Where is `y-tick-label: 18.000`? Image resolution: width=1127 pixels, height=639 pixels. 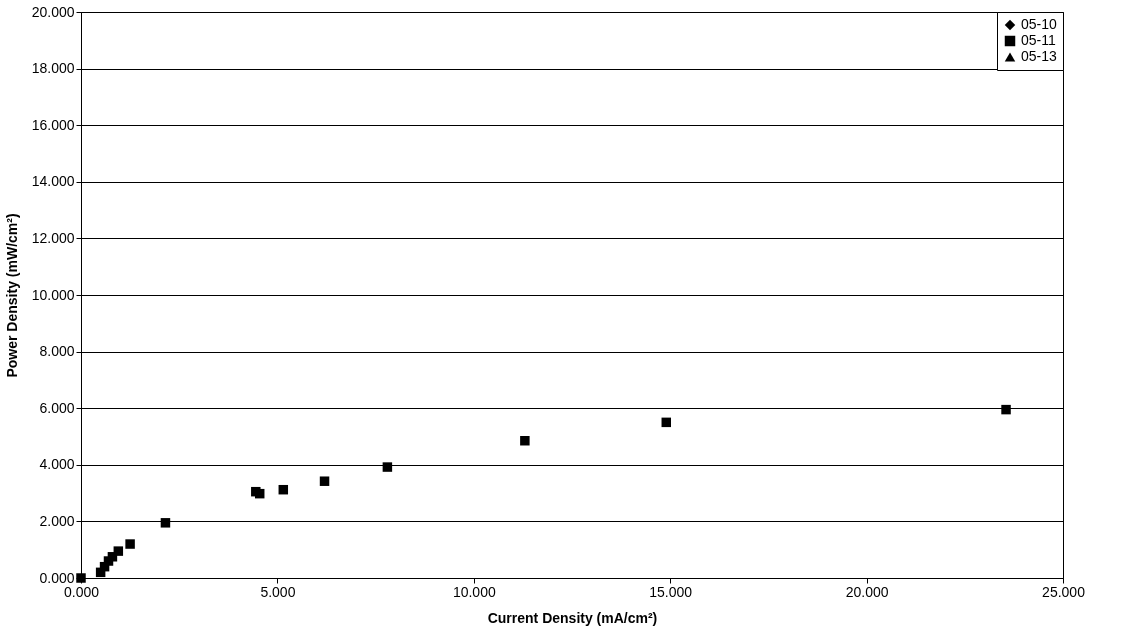
y-tick-label: 18.000 is located at coordinates (53, 68).